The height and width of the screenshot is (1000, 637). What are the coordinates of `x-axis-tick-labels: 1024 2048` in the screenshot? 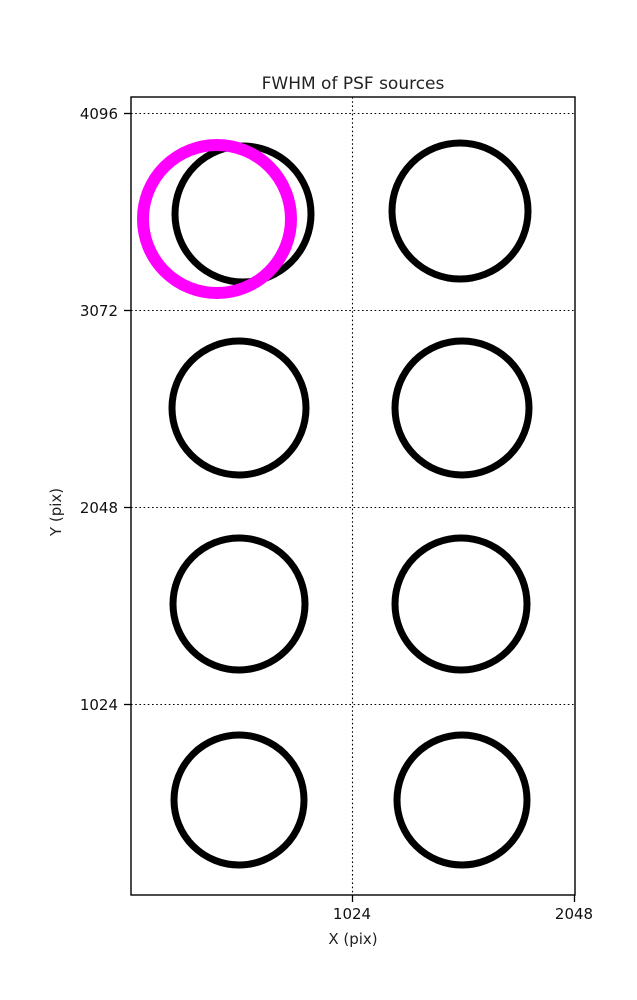 It's located at (463, 914).